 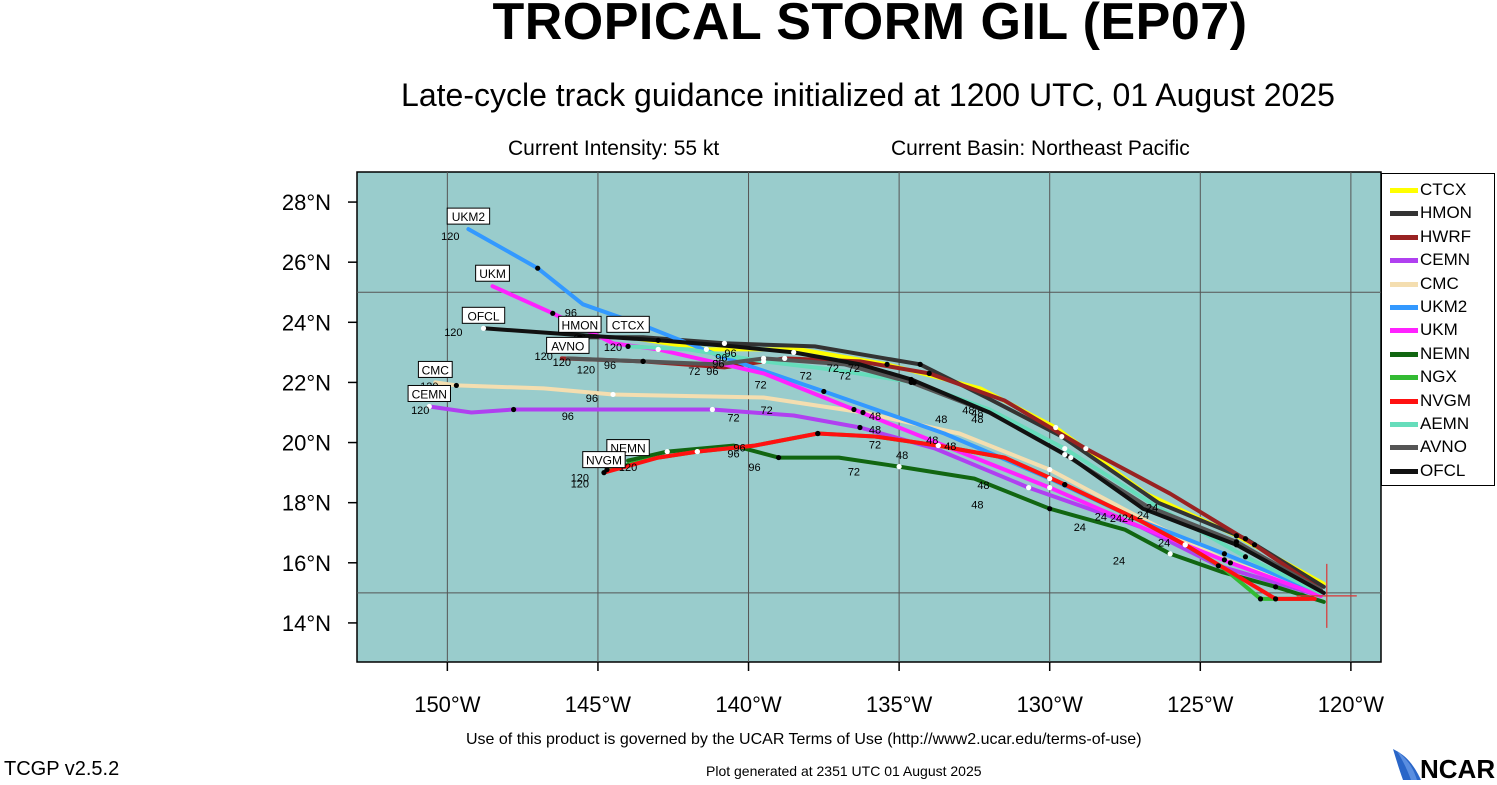 I want to click on chart-title: TROPICAL STORM GIL (EP07), so click(x=870, y=25).